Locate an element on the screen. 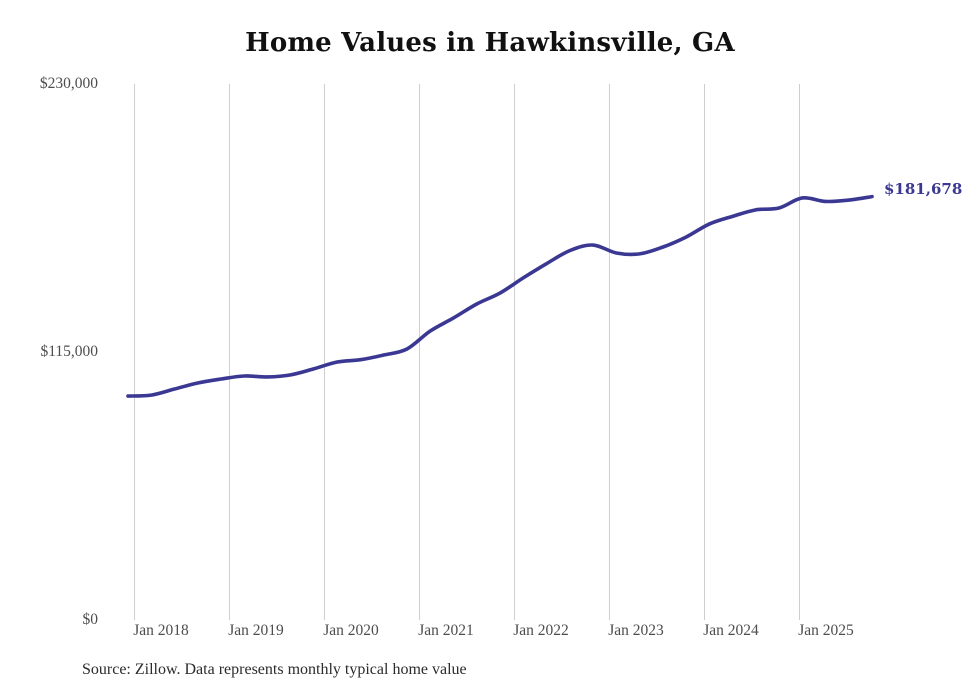 The image size is (980, 699). x-axis-tick-jan-2019: Jan 2019 is located at coordinates (256, 630).